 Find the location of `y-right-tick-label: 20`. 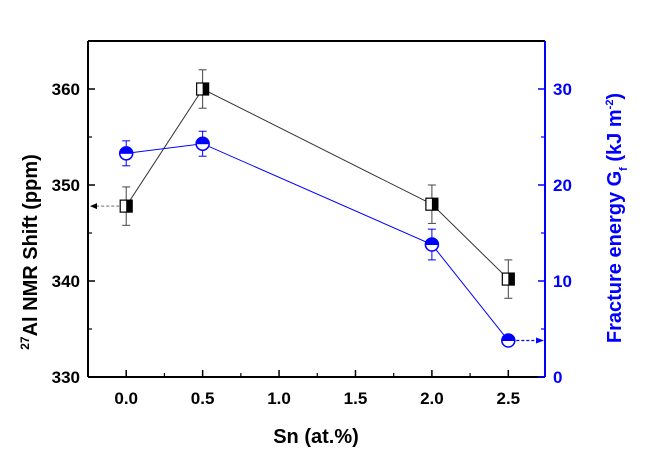

y-right-tick-label: 20 is located at coordinates (562, 185).